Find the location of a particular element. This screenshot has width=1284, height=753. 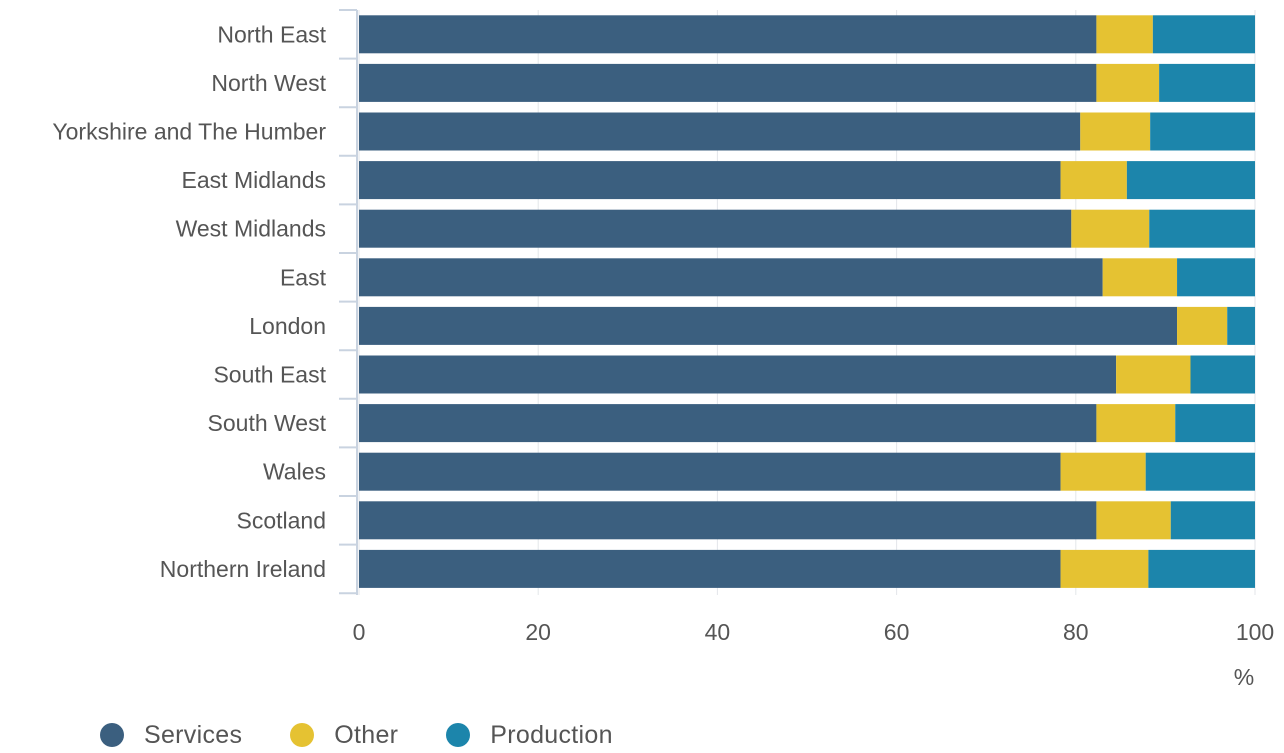

category-label: West Midlands is located at coordinates (251, 229).